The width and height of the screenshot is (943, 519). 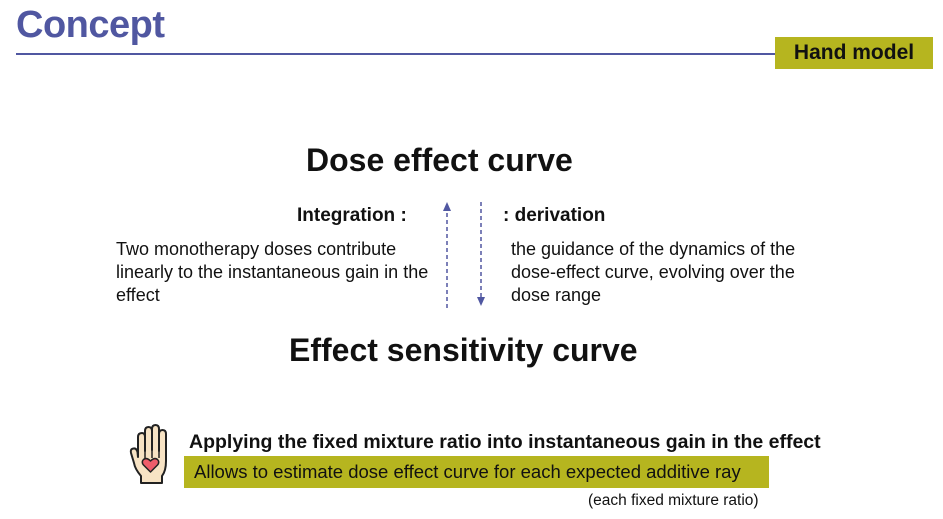 I want to click on hand-heart-icon, so click(x=148, y=454).